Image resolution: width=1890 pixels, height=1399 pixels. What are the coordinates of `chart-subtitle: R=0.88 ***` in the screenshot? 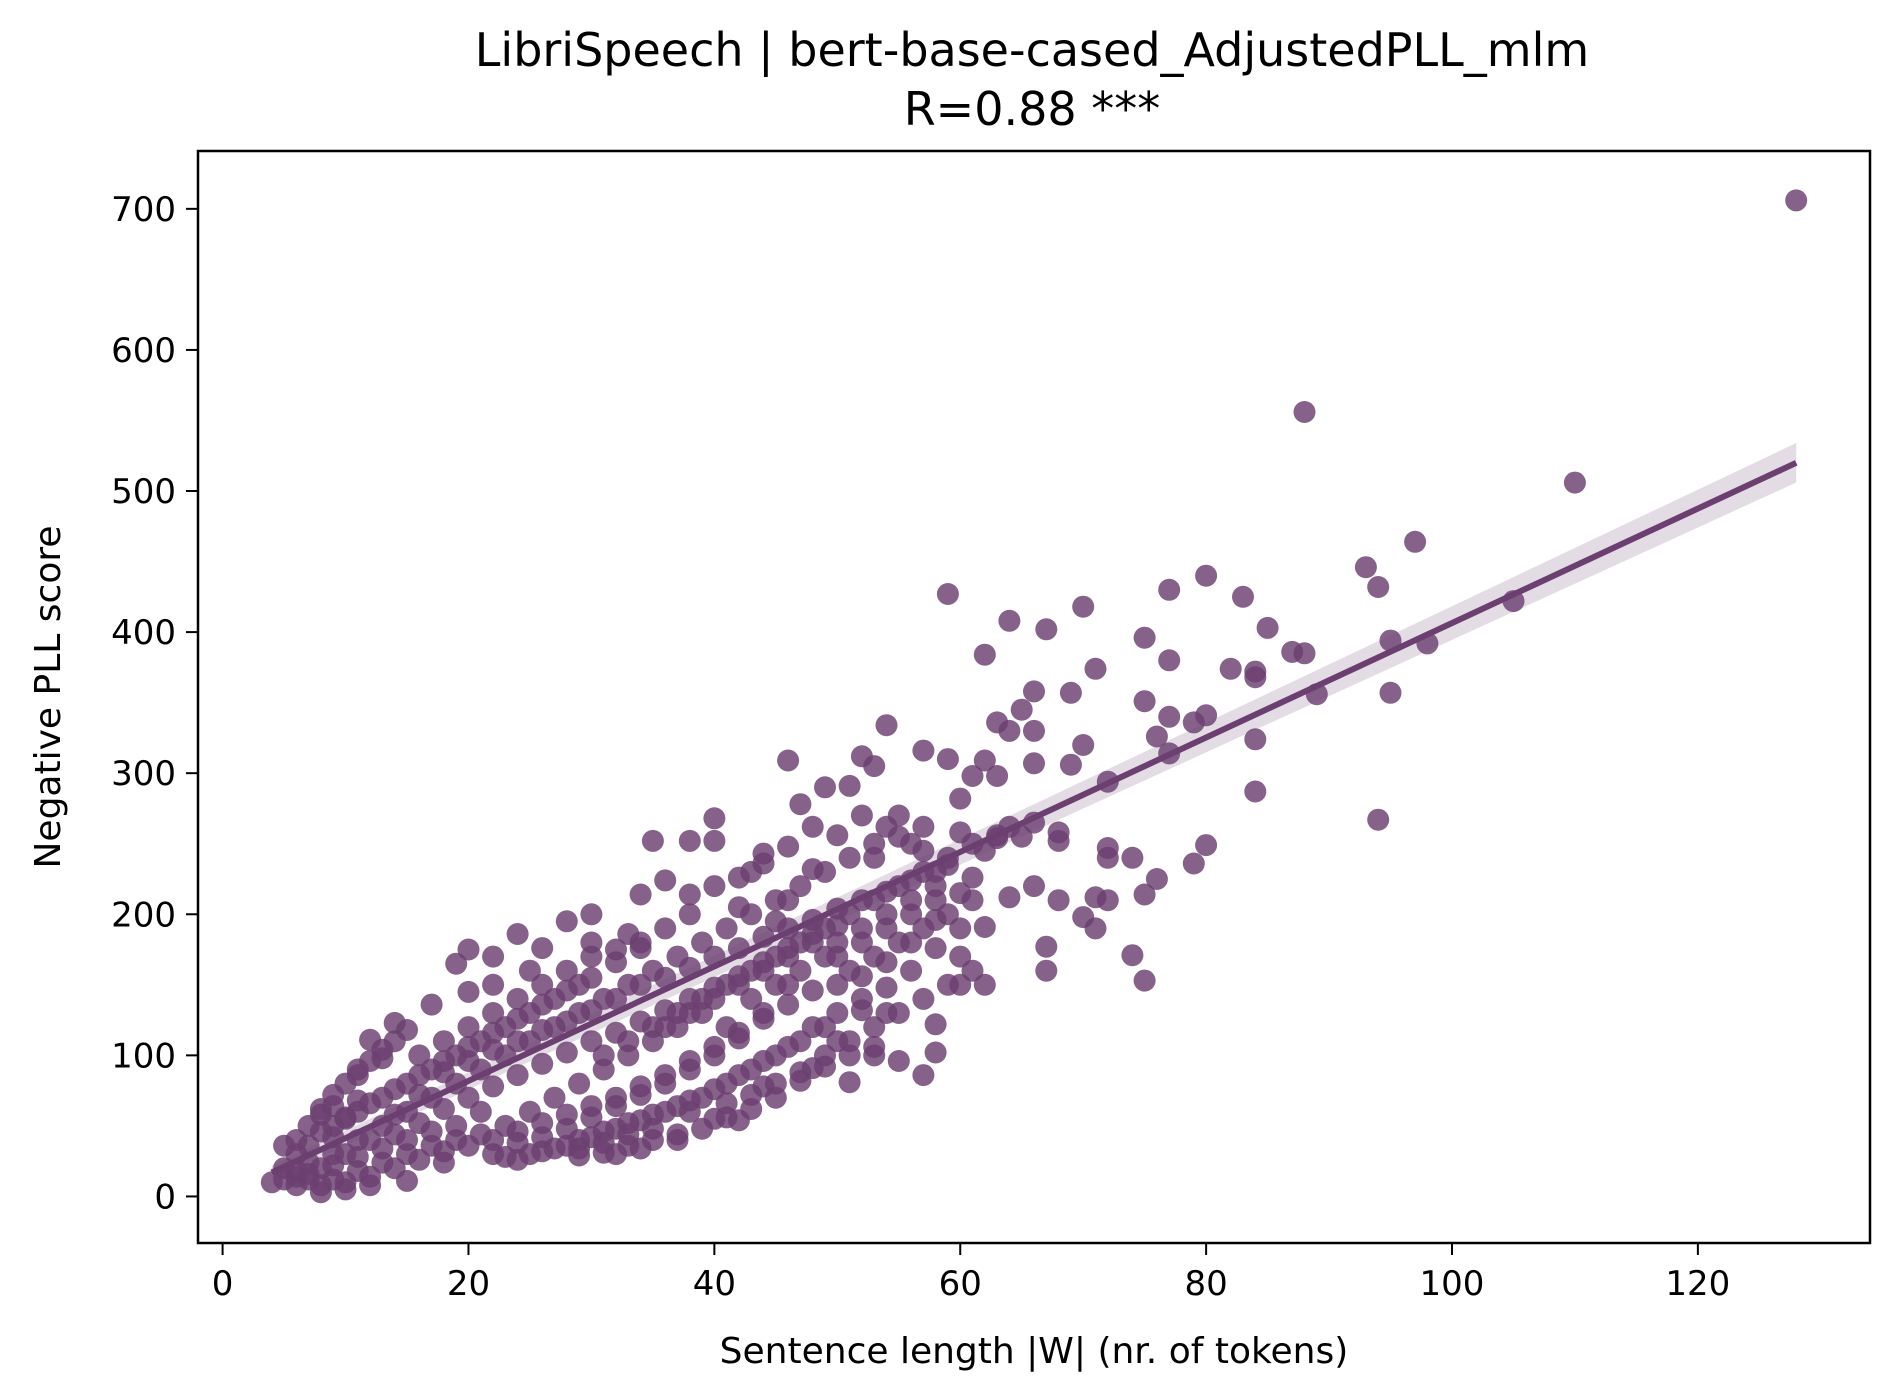 It's located at (1032, 109).